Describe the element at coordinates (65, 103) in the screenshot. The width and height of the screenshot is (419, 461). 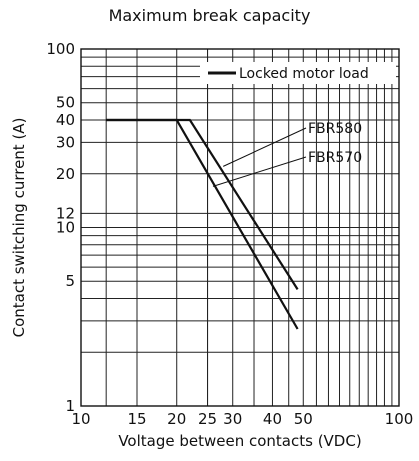
I see `y-tick-label: 50` at that location.